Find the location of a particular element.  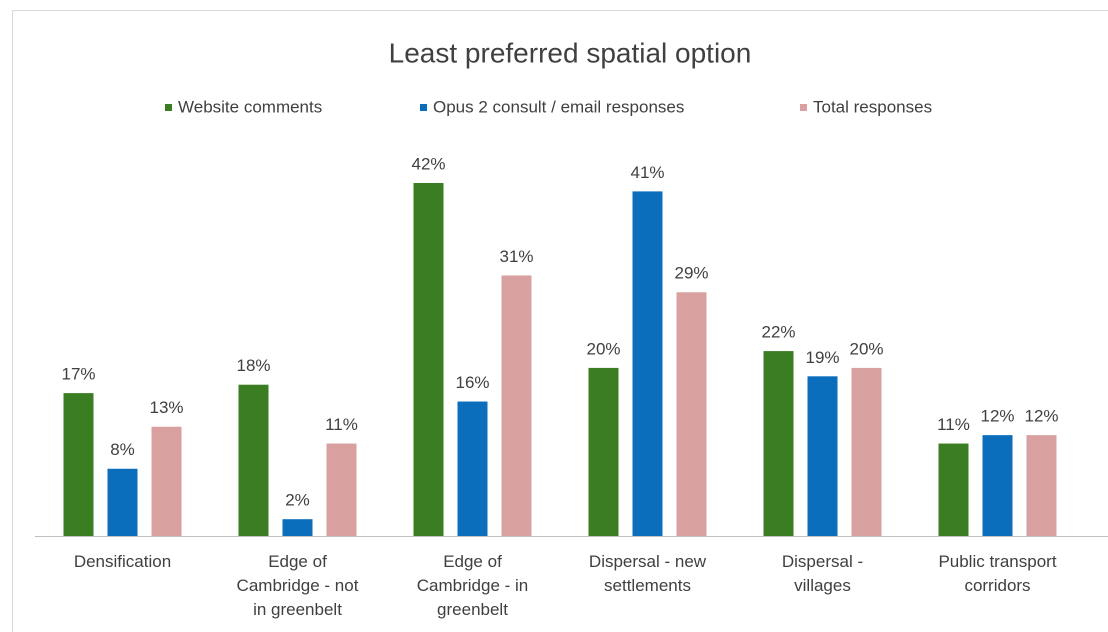

data-label: 16% is located at coordinates (472, 382).